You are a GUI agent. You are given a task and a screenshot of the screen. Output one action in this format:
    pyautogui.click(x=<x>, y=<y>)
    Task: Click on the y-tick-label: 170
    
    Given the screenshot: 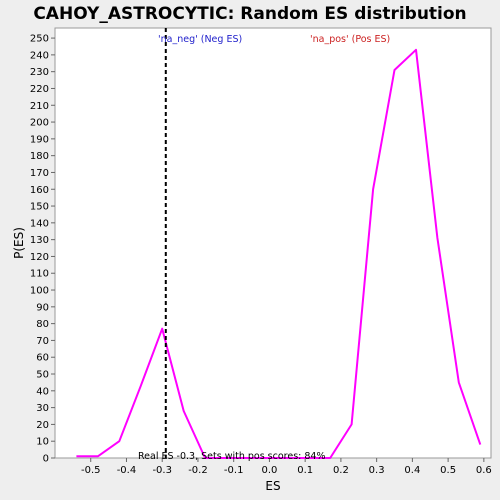 What is the action you would take?
    pyautogui.click(x=39, y=173)
    